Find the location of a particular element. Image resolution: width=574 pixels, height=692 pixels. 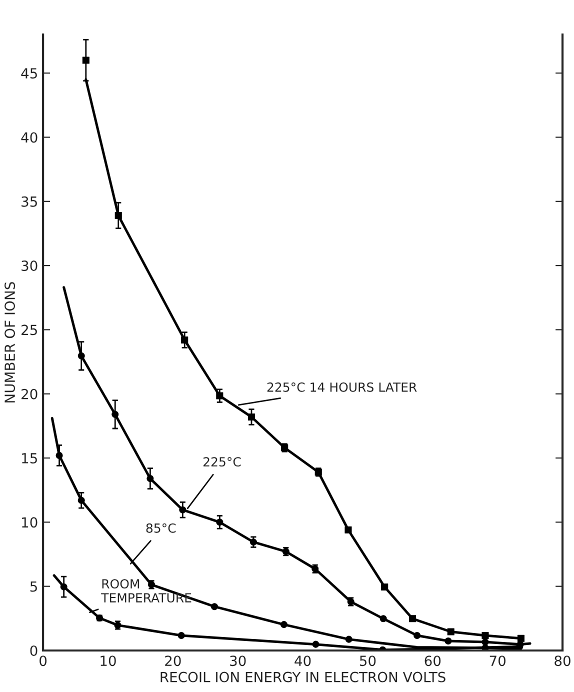

annotation: 225°C is located at coordinates (222, 462).